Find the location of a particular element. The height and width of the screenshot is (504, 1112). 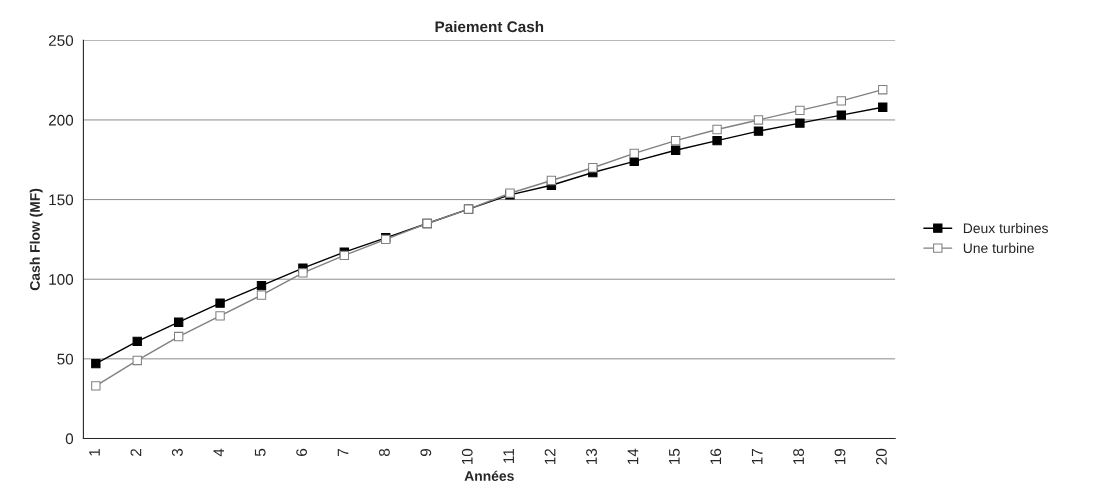

y-tick-label: 100 is located at coordinates (61, 279).